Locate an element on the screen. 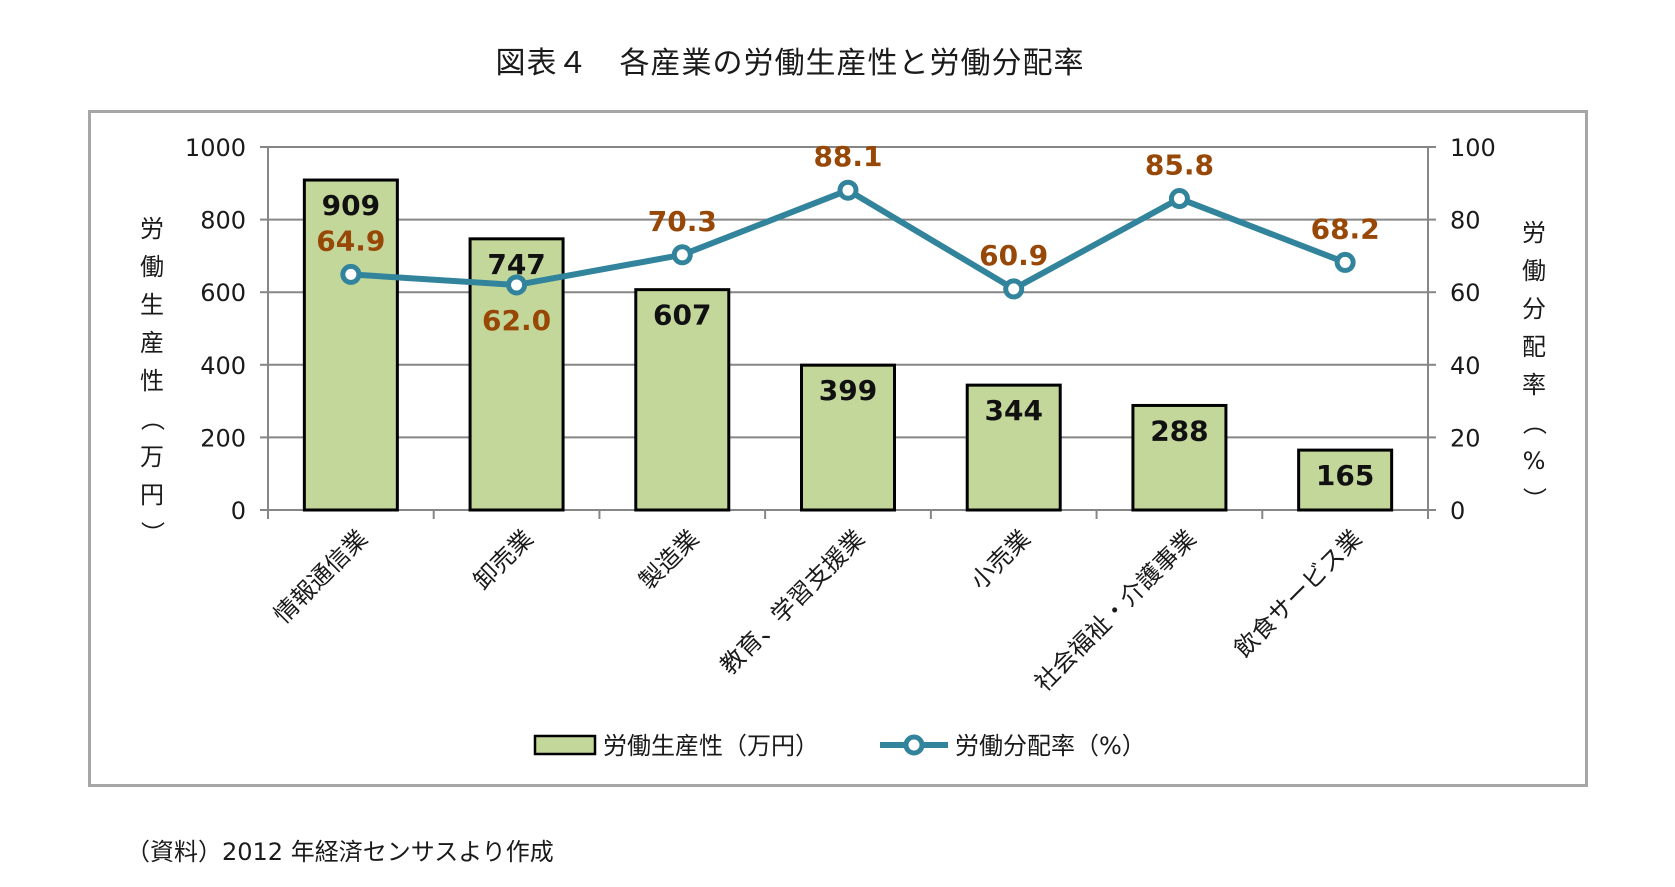 The height and width of the screenshot is (887, 1675). x-category-label: 情報通信業 is located at coordinates (320, 576).